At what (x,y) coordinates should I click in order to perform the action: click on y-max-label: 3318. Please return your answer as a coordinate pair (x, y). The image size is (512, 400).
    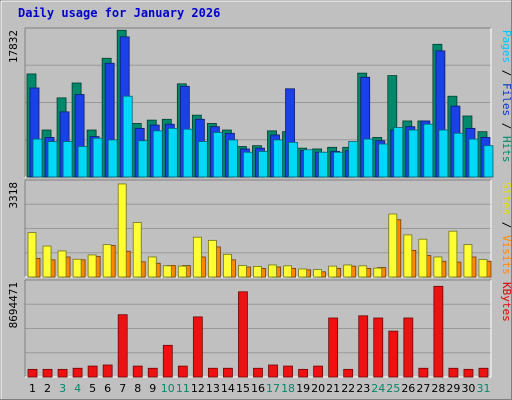
    Looking at the image, I should click on (13, 195).